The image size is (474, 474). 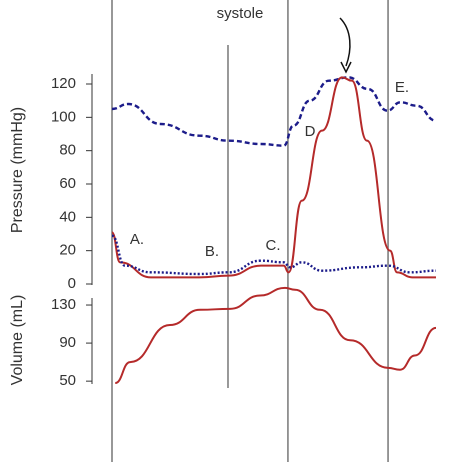 I want to click on y-tick-label: 100, so click(x=63, y=116).